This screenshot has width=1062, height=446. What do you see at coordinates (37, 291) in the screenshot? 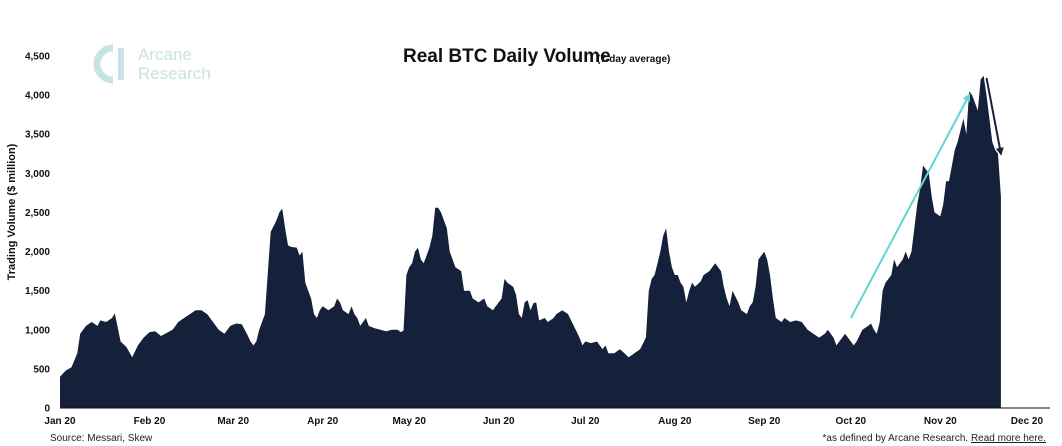
I see `y-tick-label: 1,500` at bounding box center [37, 291].